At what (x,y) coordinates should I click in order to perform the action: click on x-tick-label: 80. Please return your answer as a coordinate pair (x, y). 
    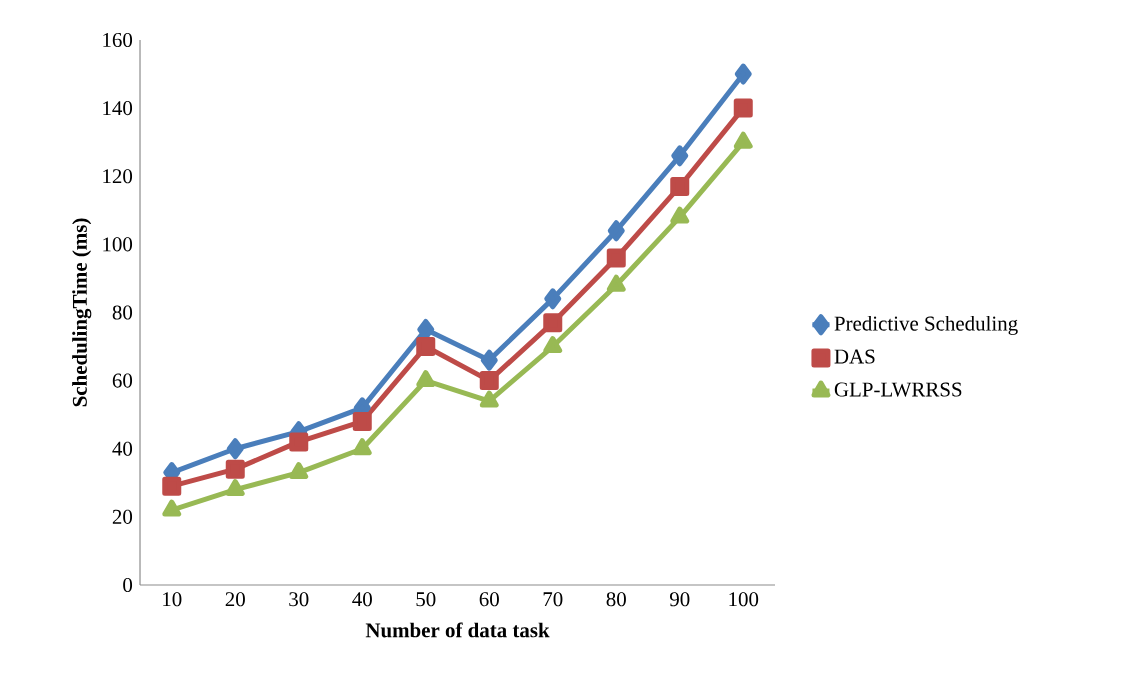
    Looking at the image, I should click on (616, 599).